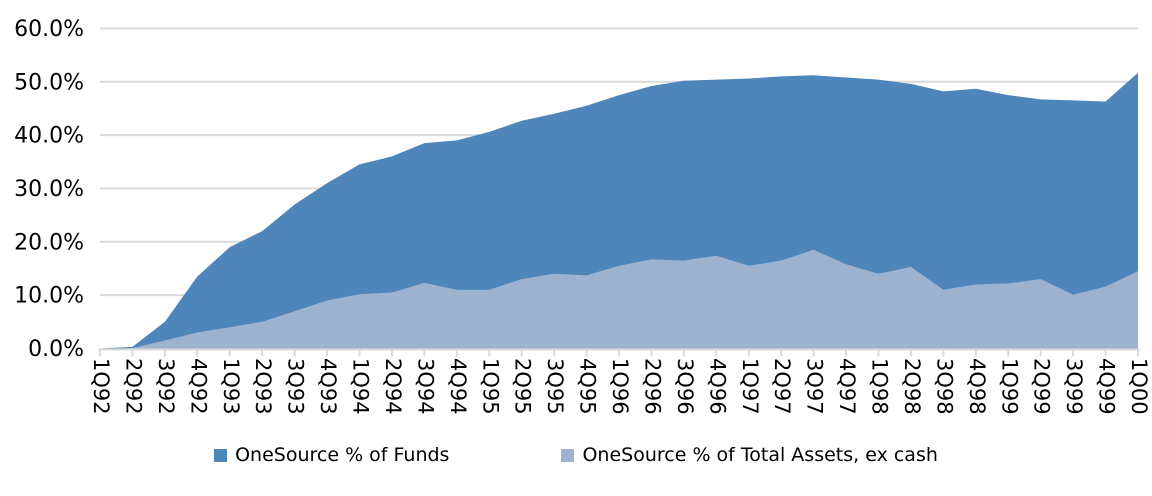 This screenshot has height=496, width=1152. What do you see at coordinates (944, 386) in the screenshot?
I see `x-axis-label: 3Q98` at bounding box center [944, 386].